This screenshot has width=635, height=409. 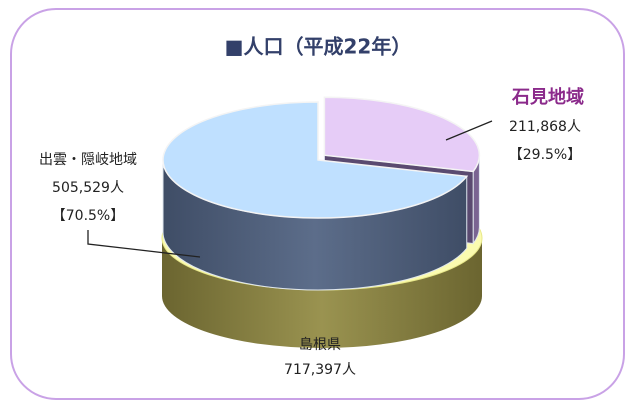 I want to click on total-label: 島根県, so click(x=320, y=345).